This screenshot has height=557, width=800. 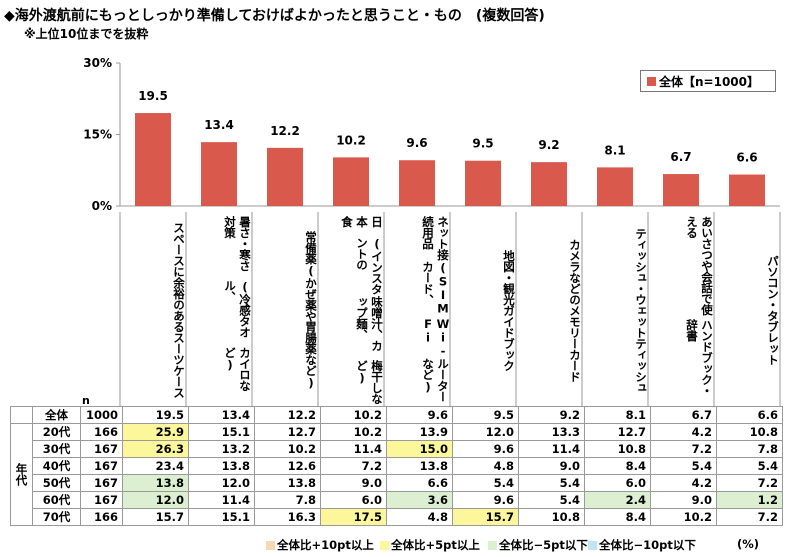 What do you see at coordinates (641, 343) in the screenshot?
I see `category-label-line: ウェットティッシュ` at bounding box center [641, 343].